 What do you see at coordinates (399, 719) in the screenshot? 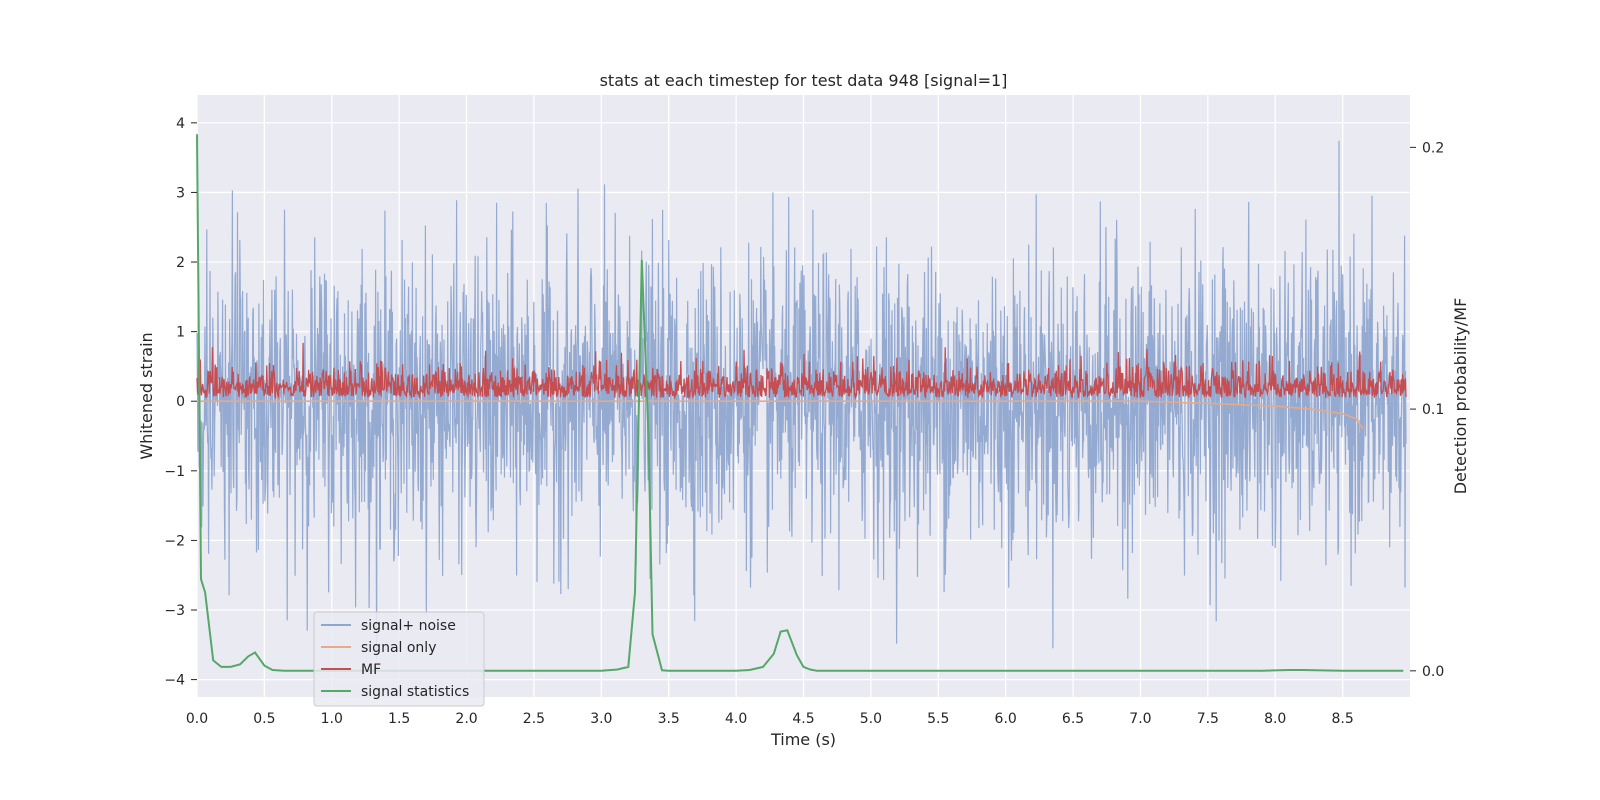
I see `x-tick-label: 1.5` at bounding box center [399, 719].